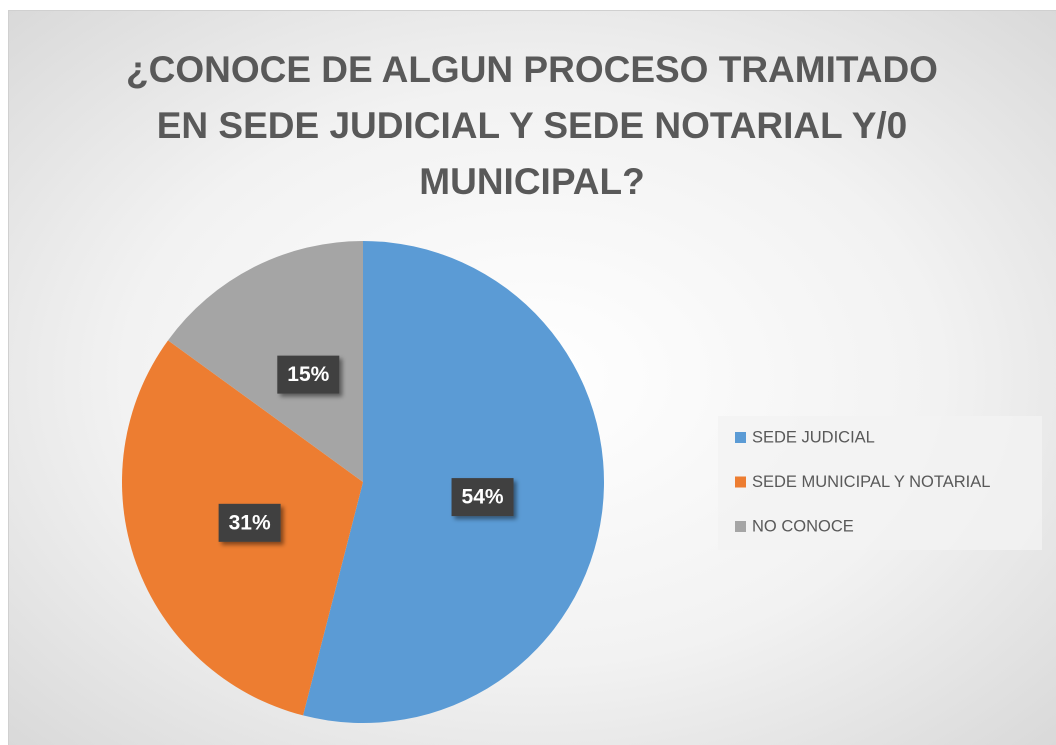 The height and width of the screenshot is (745, 1056). What do you see at coordinates (871, 482) in the screenshot?
I see `legend-label: SEDE MUNICIPAL Y NOTARIAL` at bounding box center [871, 482].